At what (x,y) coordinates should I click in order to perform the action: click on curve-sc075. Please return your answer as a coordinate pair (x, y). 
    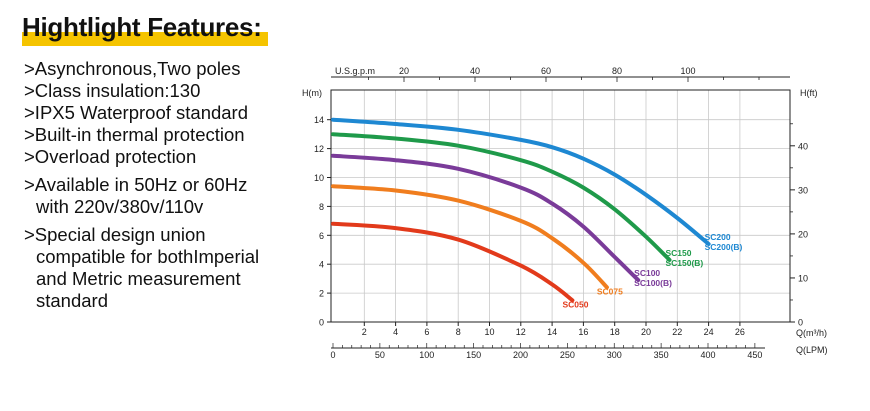
    Looking at the image, I should click on (470, 237).